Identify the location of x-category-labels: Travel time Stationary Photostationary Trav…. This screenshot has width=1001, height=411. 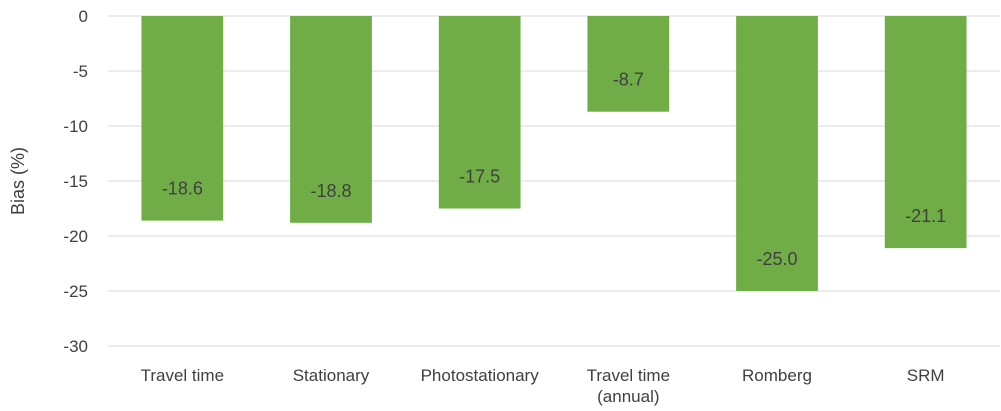
(543, 386).